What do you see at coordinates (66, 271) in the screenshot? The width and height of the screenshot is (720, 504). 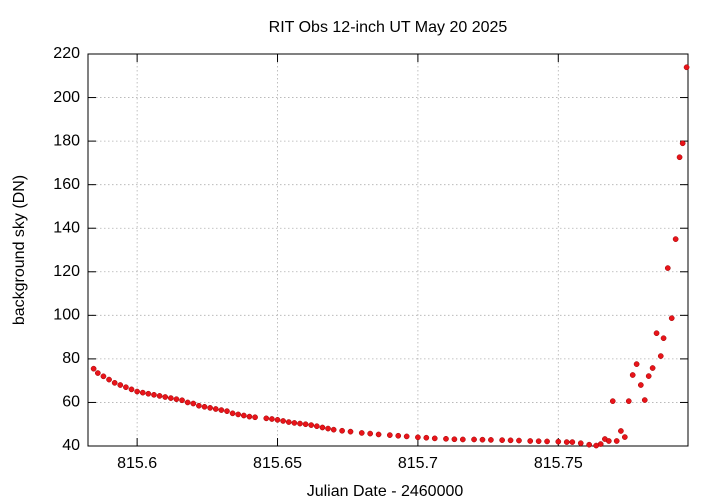 I see `y-tick-label: 120` at bounding box center [66, 271].